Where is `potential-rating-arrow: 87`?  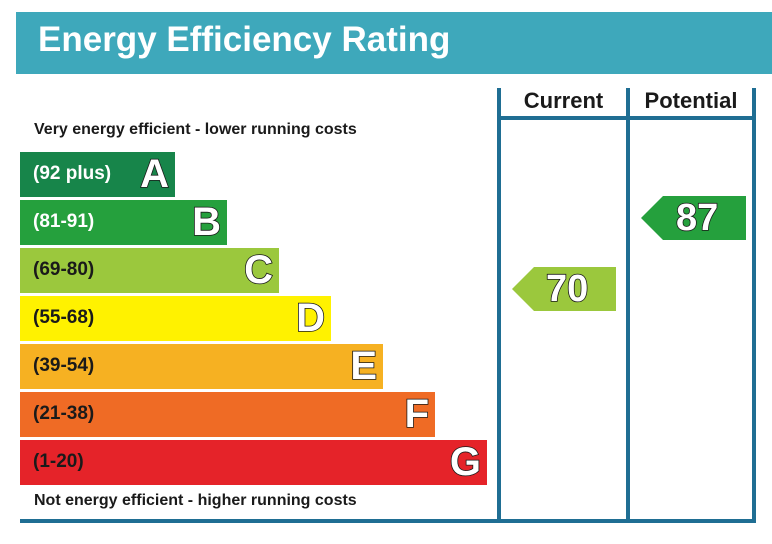
potential-rating-arrow: 87 is located at coordinates (693, 218).